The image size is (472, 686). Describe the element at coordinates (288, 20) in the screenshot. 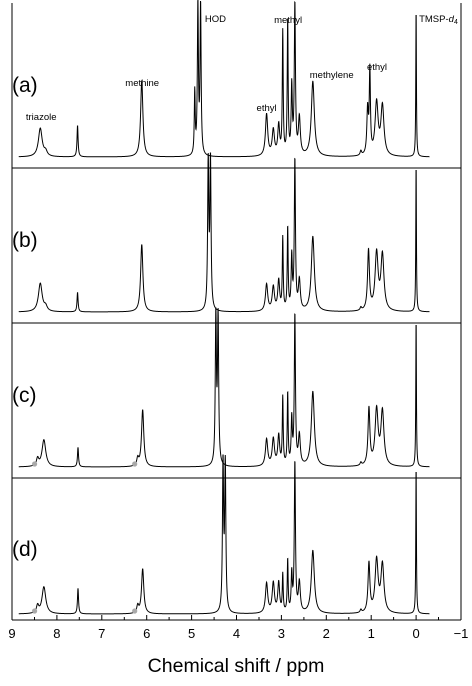

I see `peak-label: methyl` at that location.